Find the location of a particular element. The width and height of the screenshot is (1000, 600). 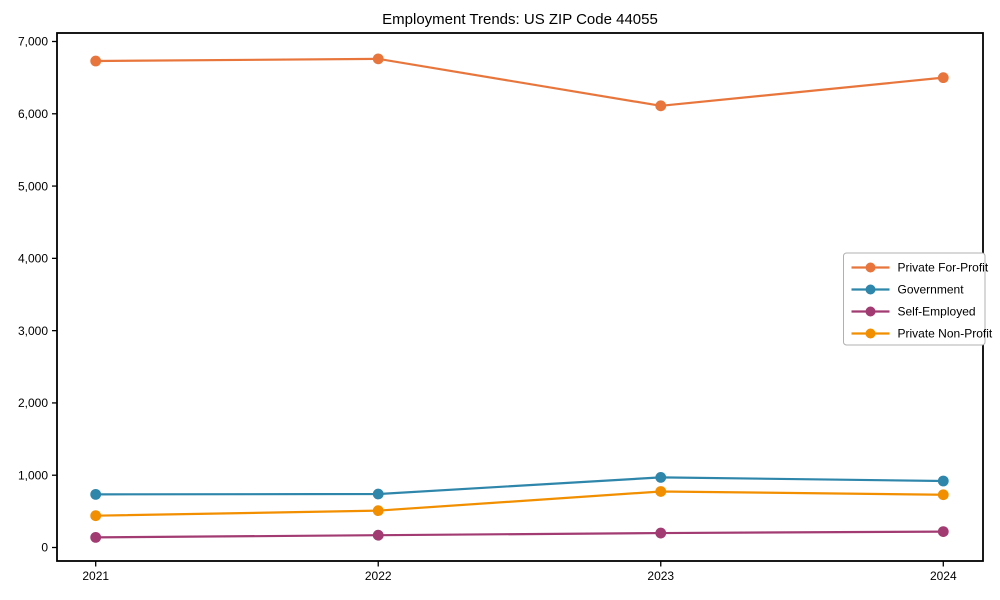

data-point-government-2023 is located at coordinates (661, 477).